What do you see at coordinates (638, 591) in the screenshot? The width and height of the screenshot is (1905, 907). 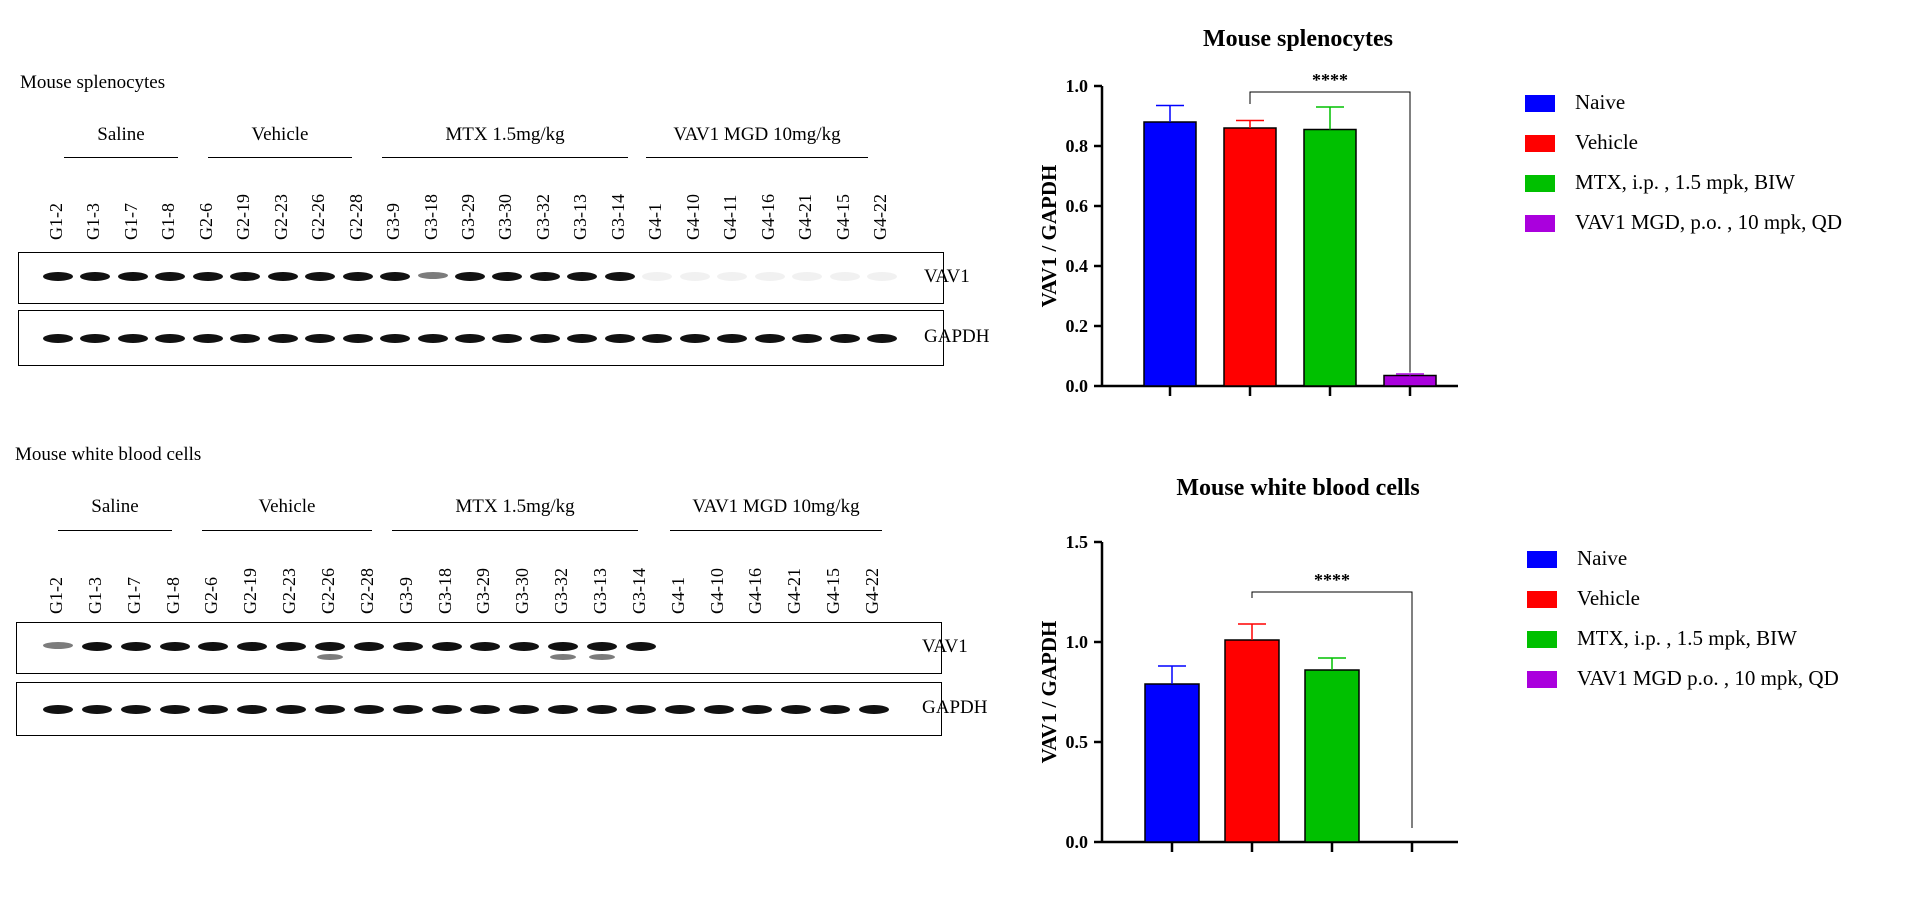 I see `lane-label: G3-14` at bounding box center [638, 591].